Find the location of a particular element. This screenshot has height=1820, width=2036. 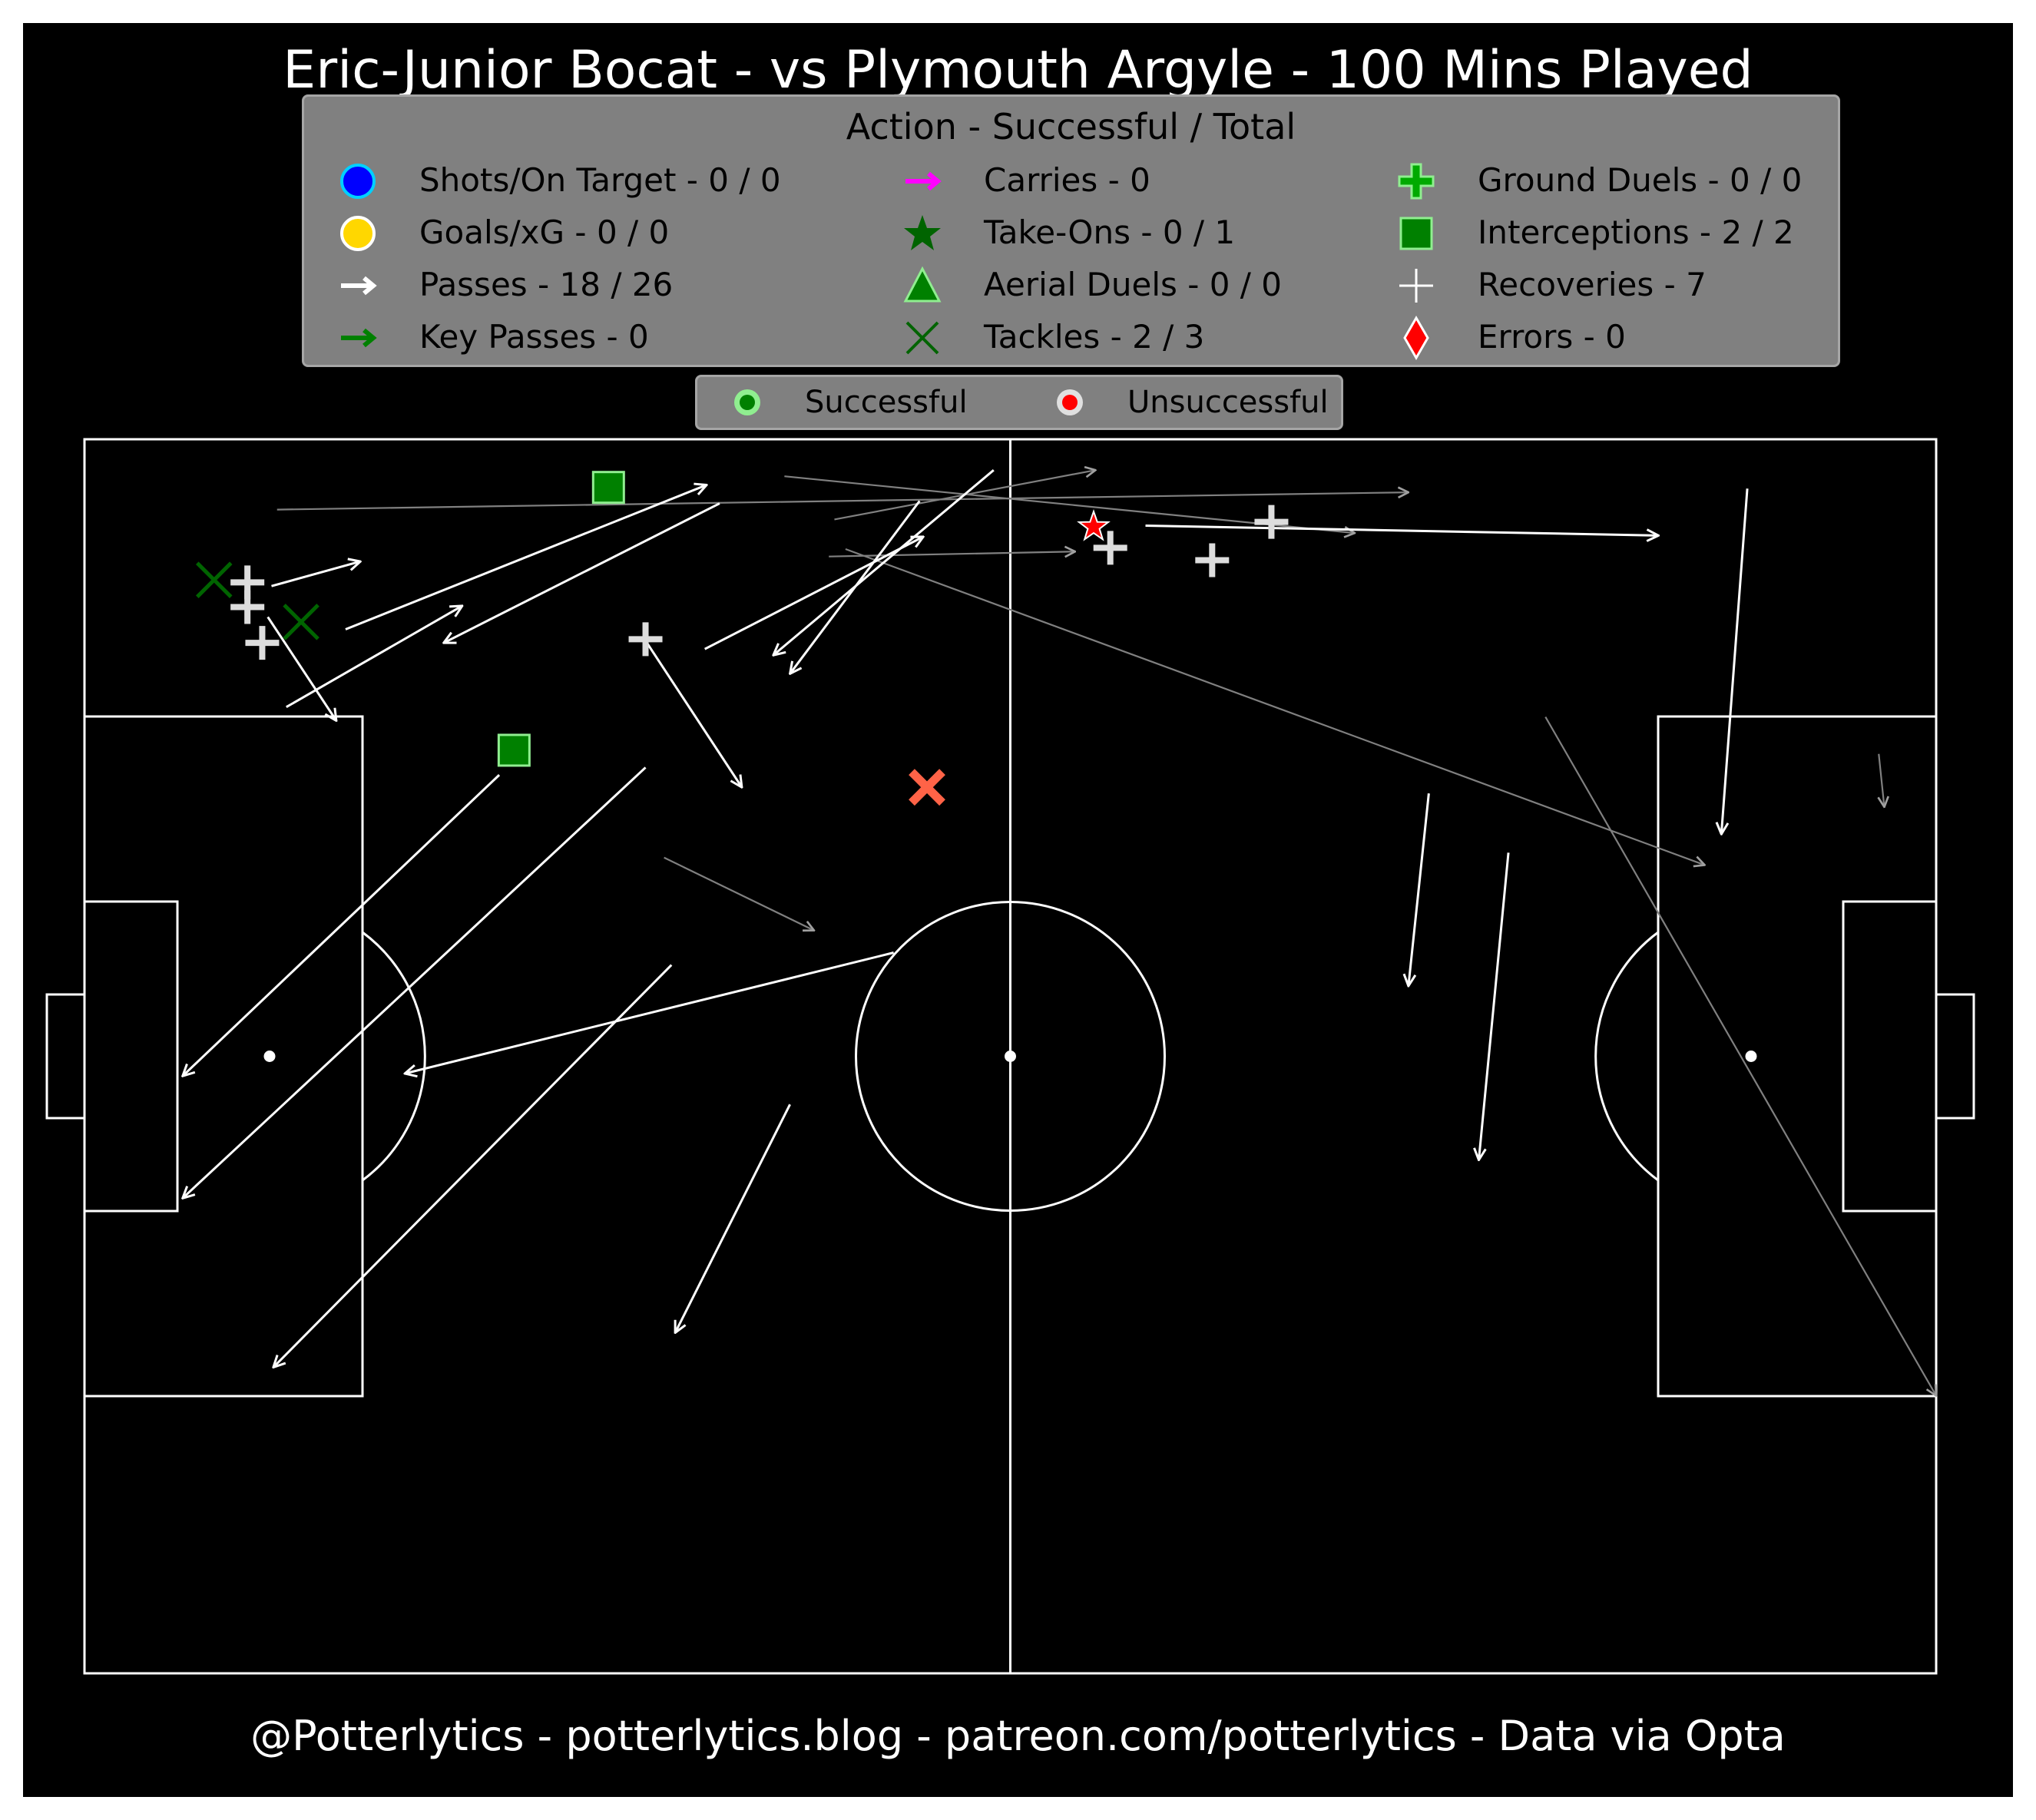

shot-icon is located at coordinates (358, 181).